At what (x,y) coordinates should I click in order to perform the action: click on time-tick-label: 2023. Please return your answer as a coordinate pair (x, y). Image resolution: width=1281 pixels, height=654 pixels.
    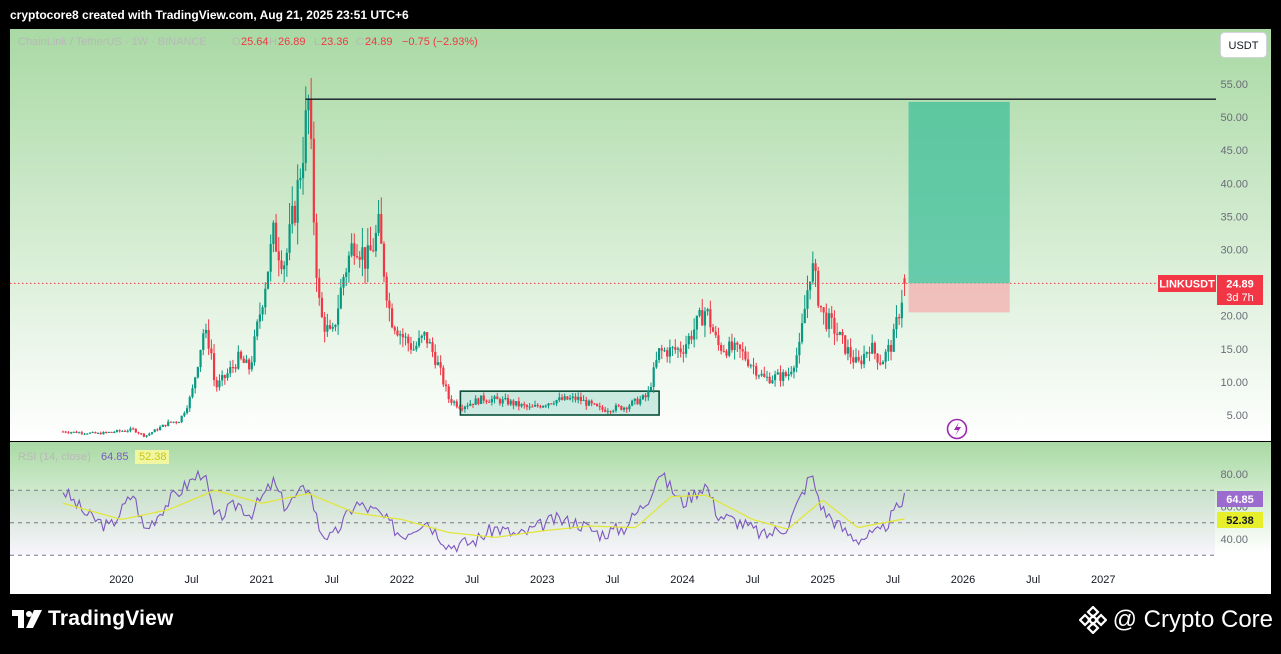
    Looking at the image, I should click on (542, 580).